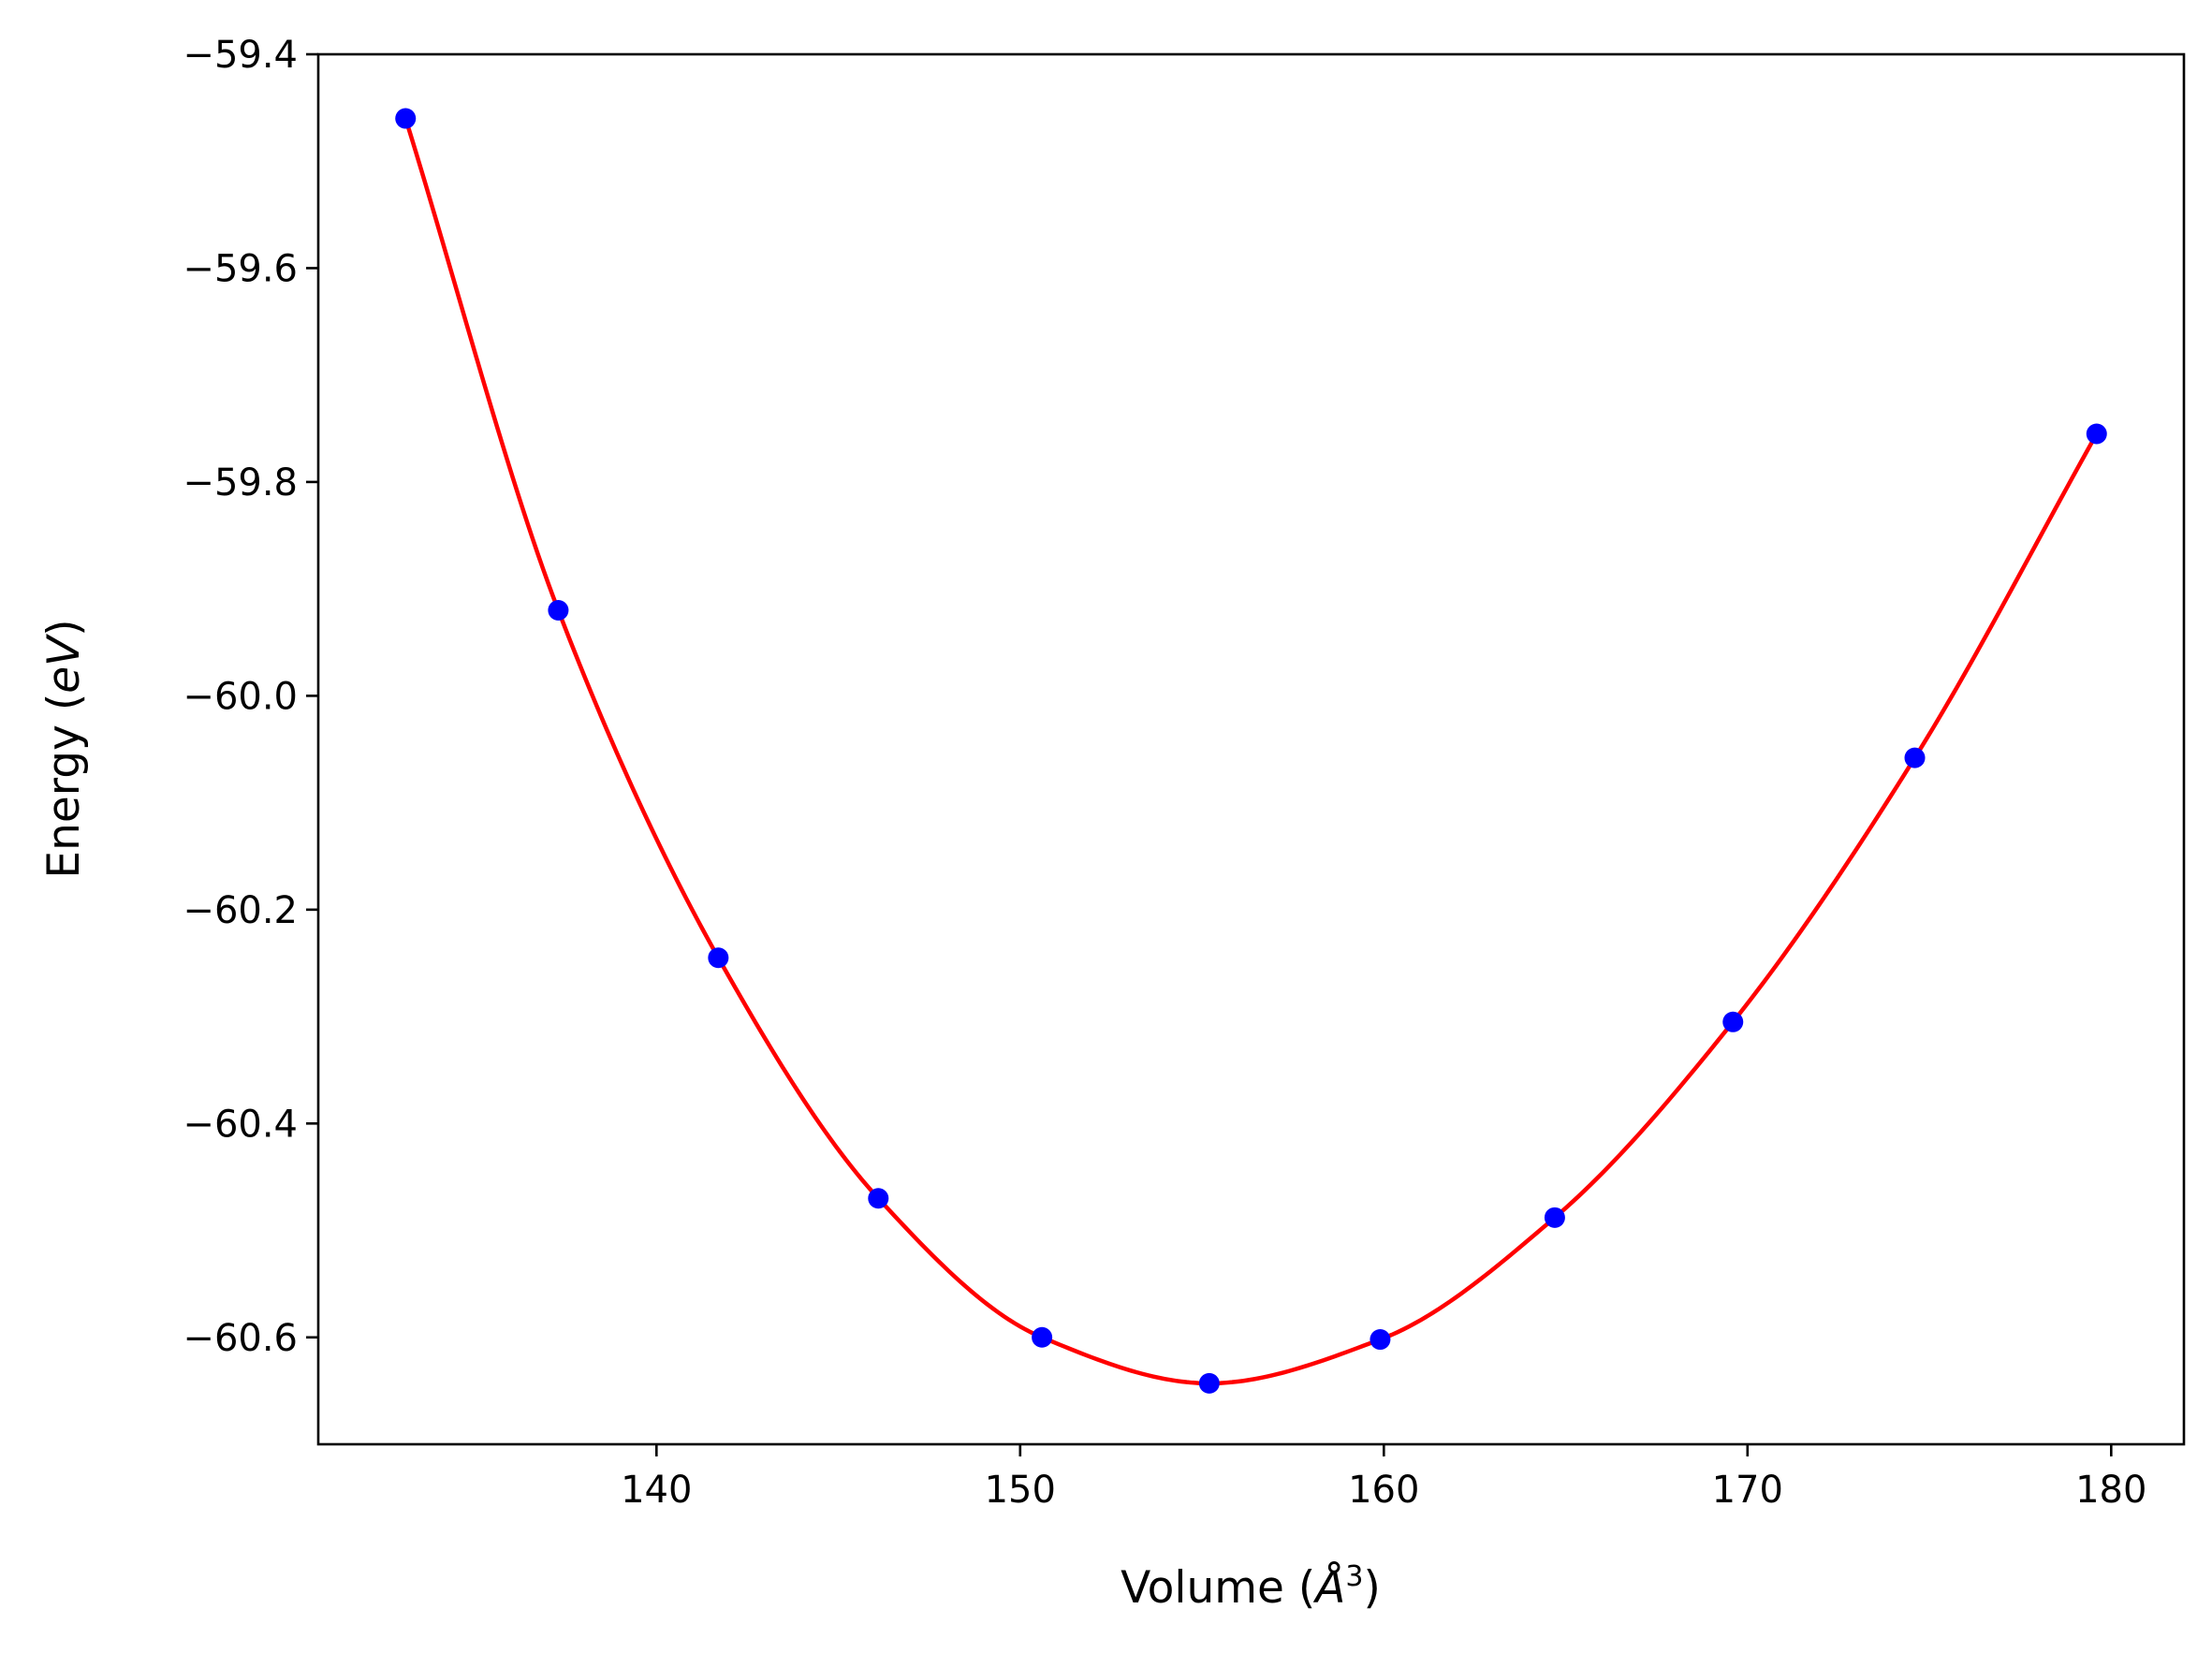  What do you see at coordinates (2110, 1491) in the screenshot?
I see `x-tick-label: 180` at bounding box center [2110, 1491].